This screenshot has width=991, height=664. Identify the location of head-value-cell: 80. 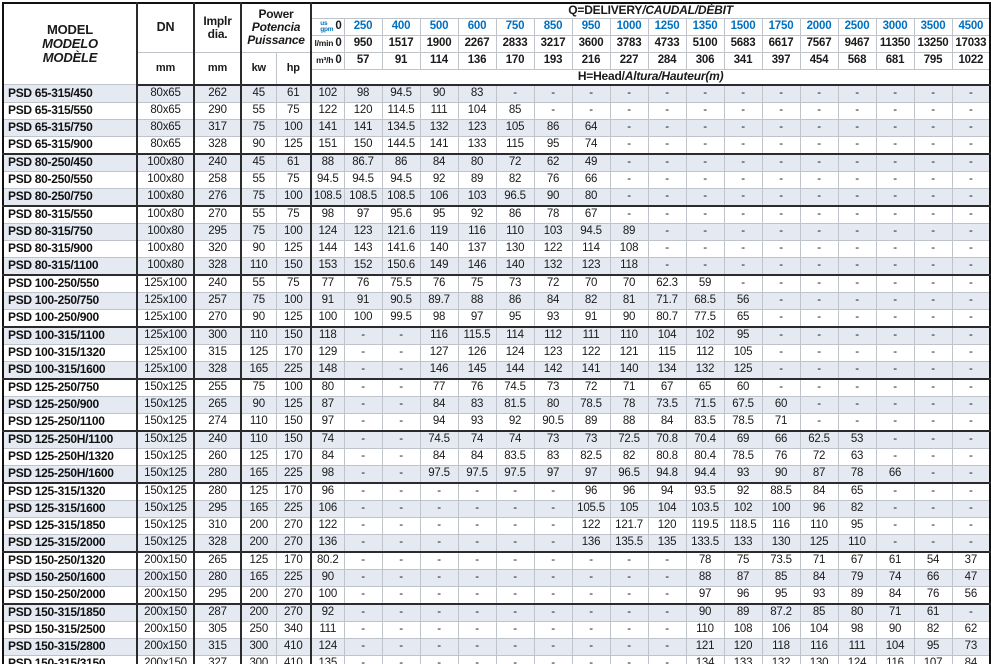
(477, 162).